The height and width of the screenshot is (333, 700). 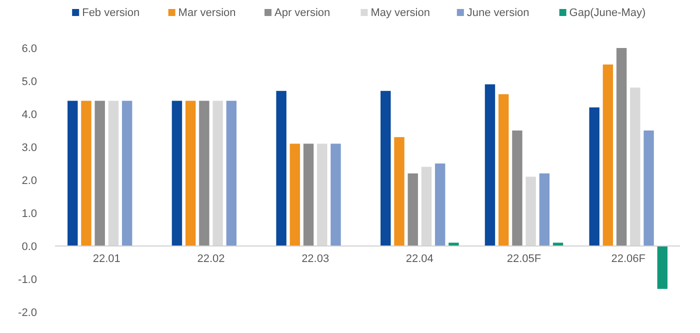 What do you see at coordinates (628, 259) in the screenshot?
I see `x-tick-label: 22.06F` at bounding box center [628, 259].